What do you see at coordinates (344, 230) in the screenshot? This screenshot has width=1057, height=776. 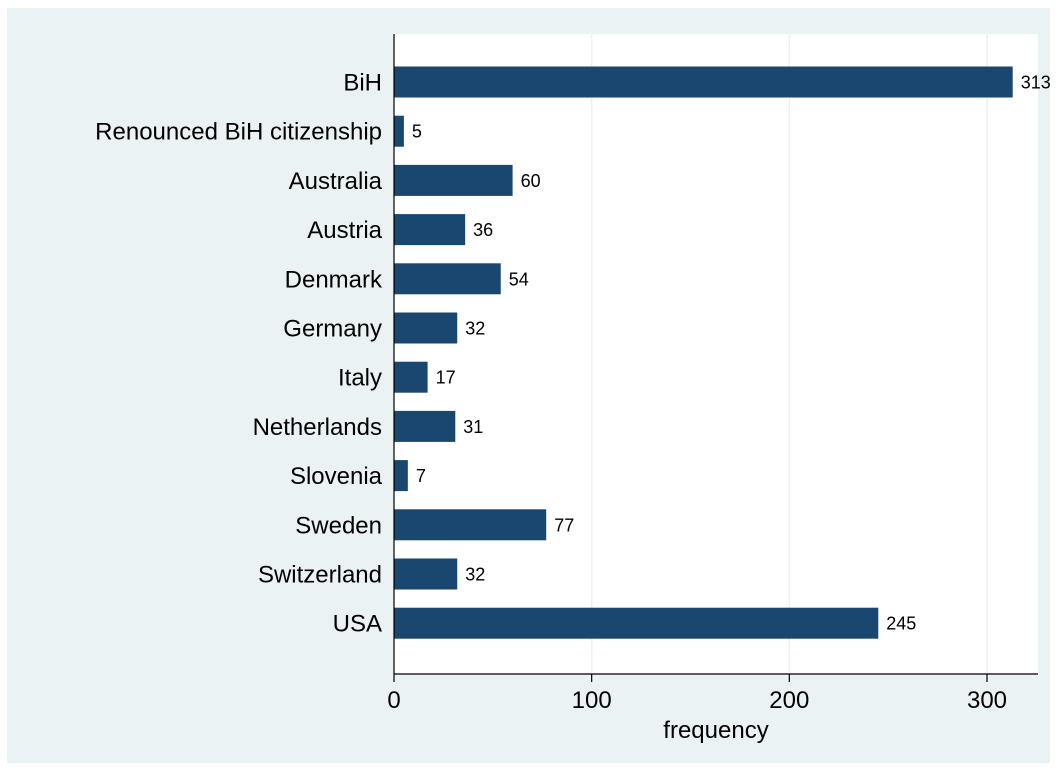 I see `category-label: Austria` at bounding box center [344, 230].